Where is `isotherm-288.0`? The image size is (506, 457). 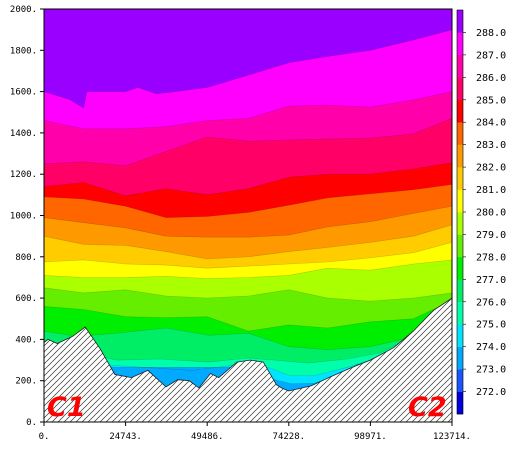 isotherm-288.0 is located at coordinates (248, 69).